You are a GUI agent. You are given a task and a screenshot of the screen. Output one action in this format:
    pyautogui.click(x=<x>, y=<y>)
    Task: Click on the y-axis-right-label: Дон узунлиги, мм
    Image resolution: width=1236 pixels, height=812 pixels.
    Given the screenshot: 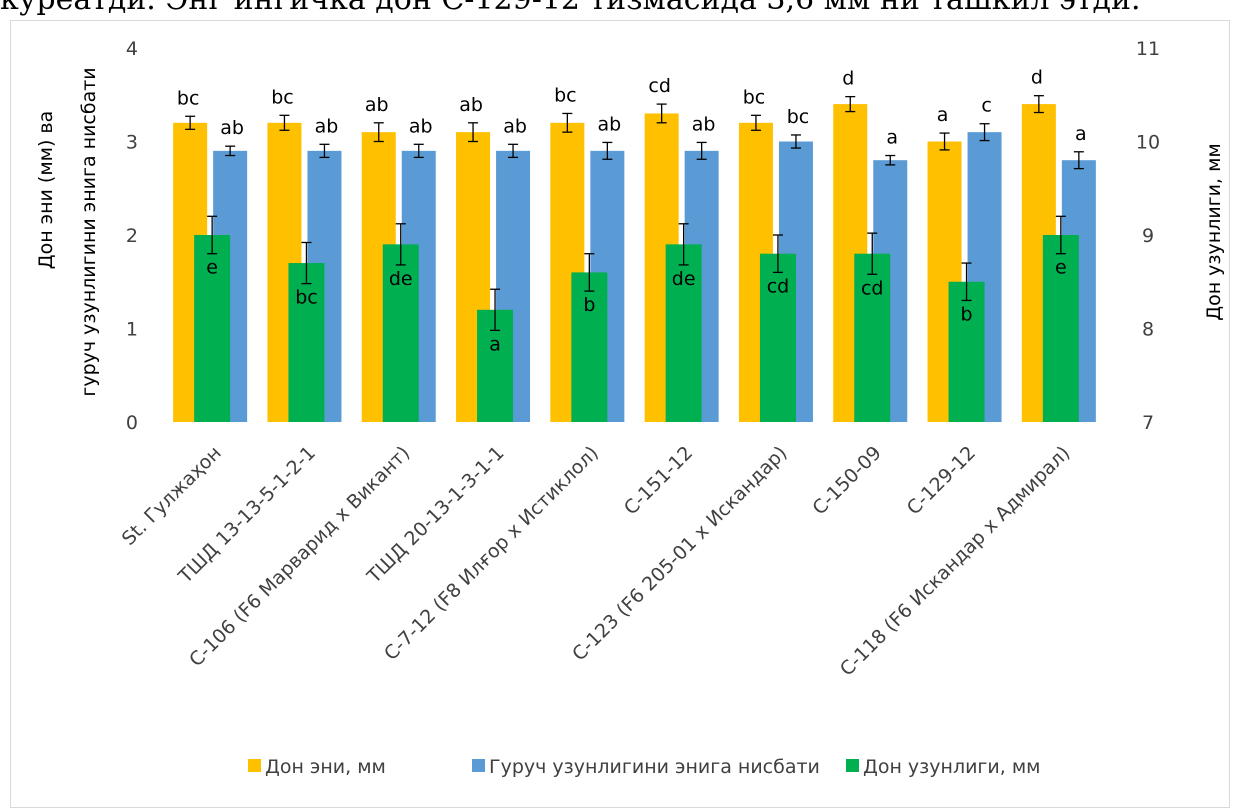 What is the action you would take?
    pyautogui.click(x=1214, y=232)
    